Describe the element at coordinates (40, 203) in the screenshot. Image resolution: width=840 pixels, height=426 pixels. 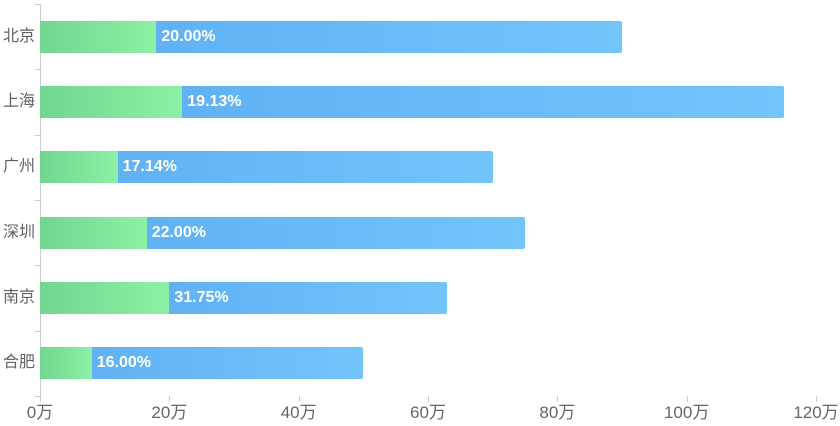
I see `y-axis-line` at that location.